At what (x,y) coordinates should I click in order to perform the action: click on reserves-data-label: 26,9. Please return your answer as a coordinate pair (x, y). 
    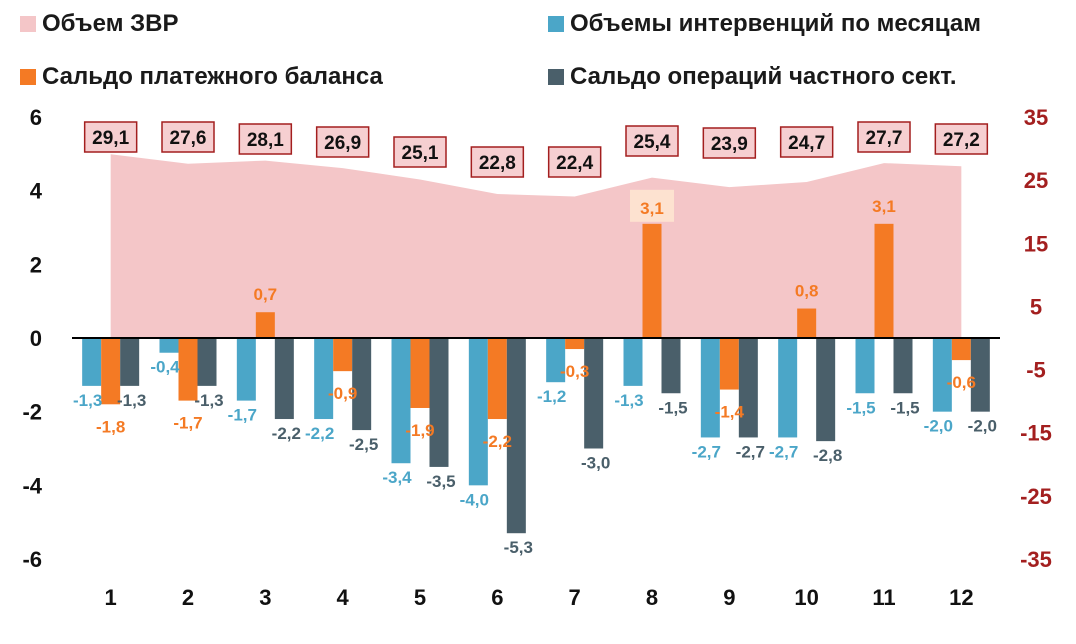
    Looking at the image, I should click on (342, 143).